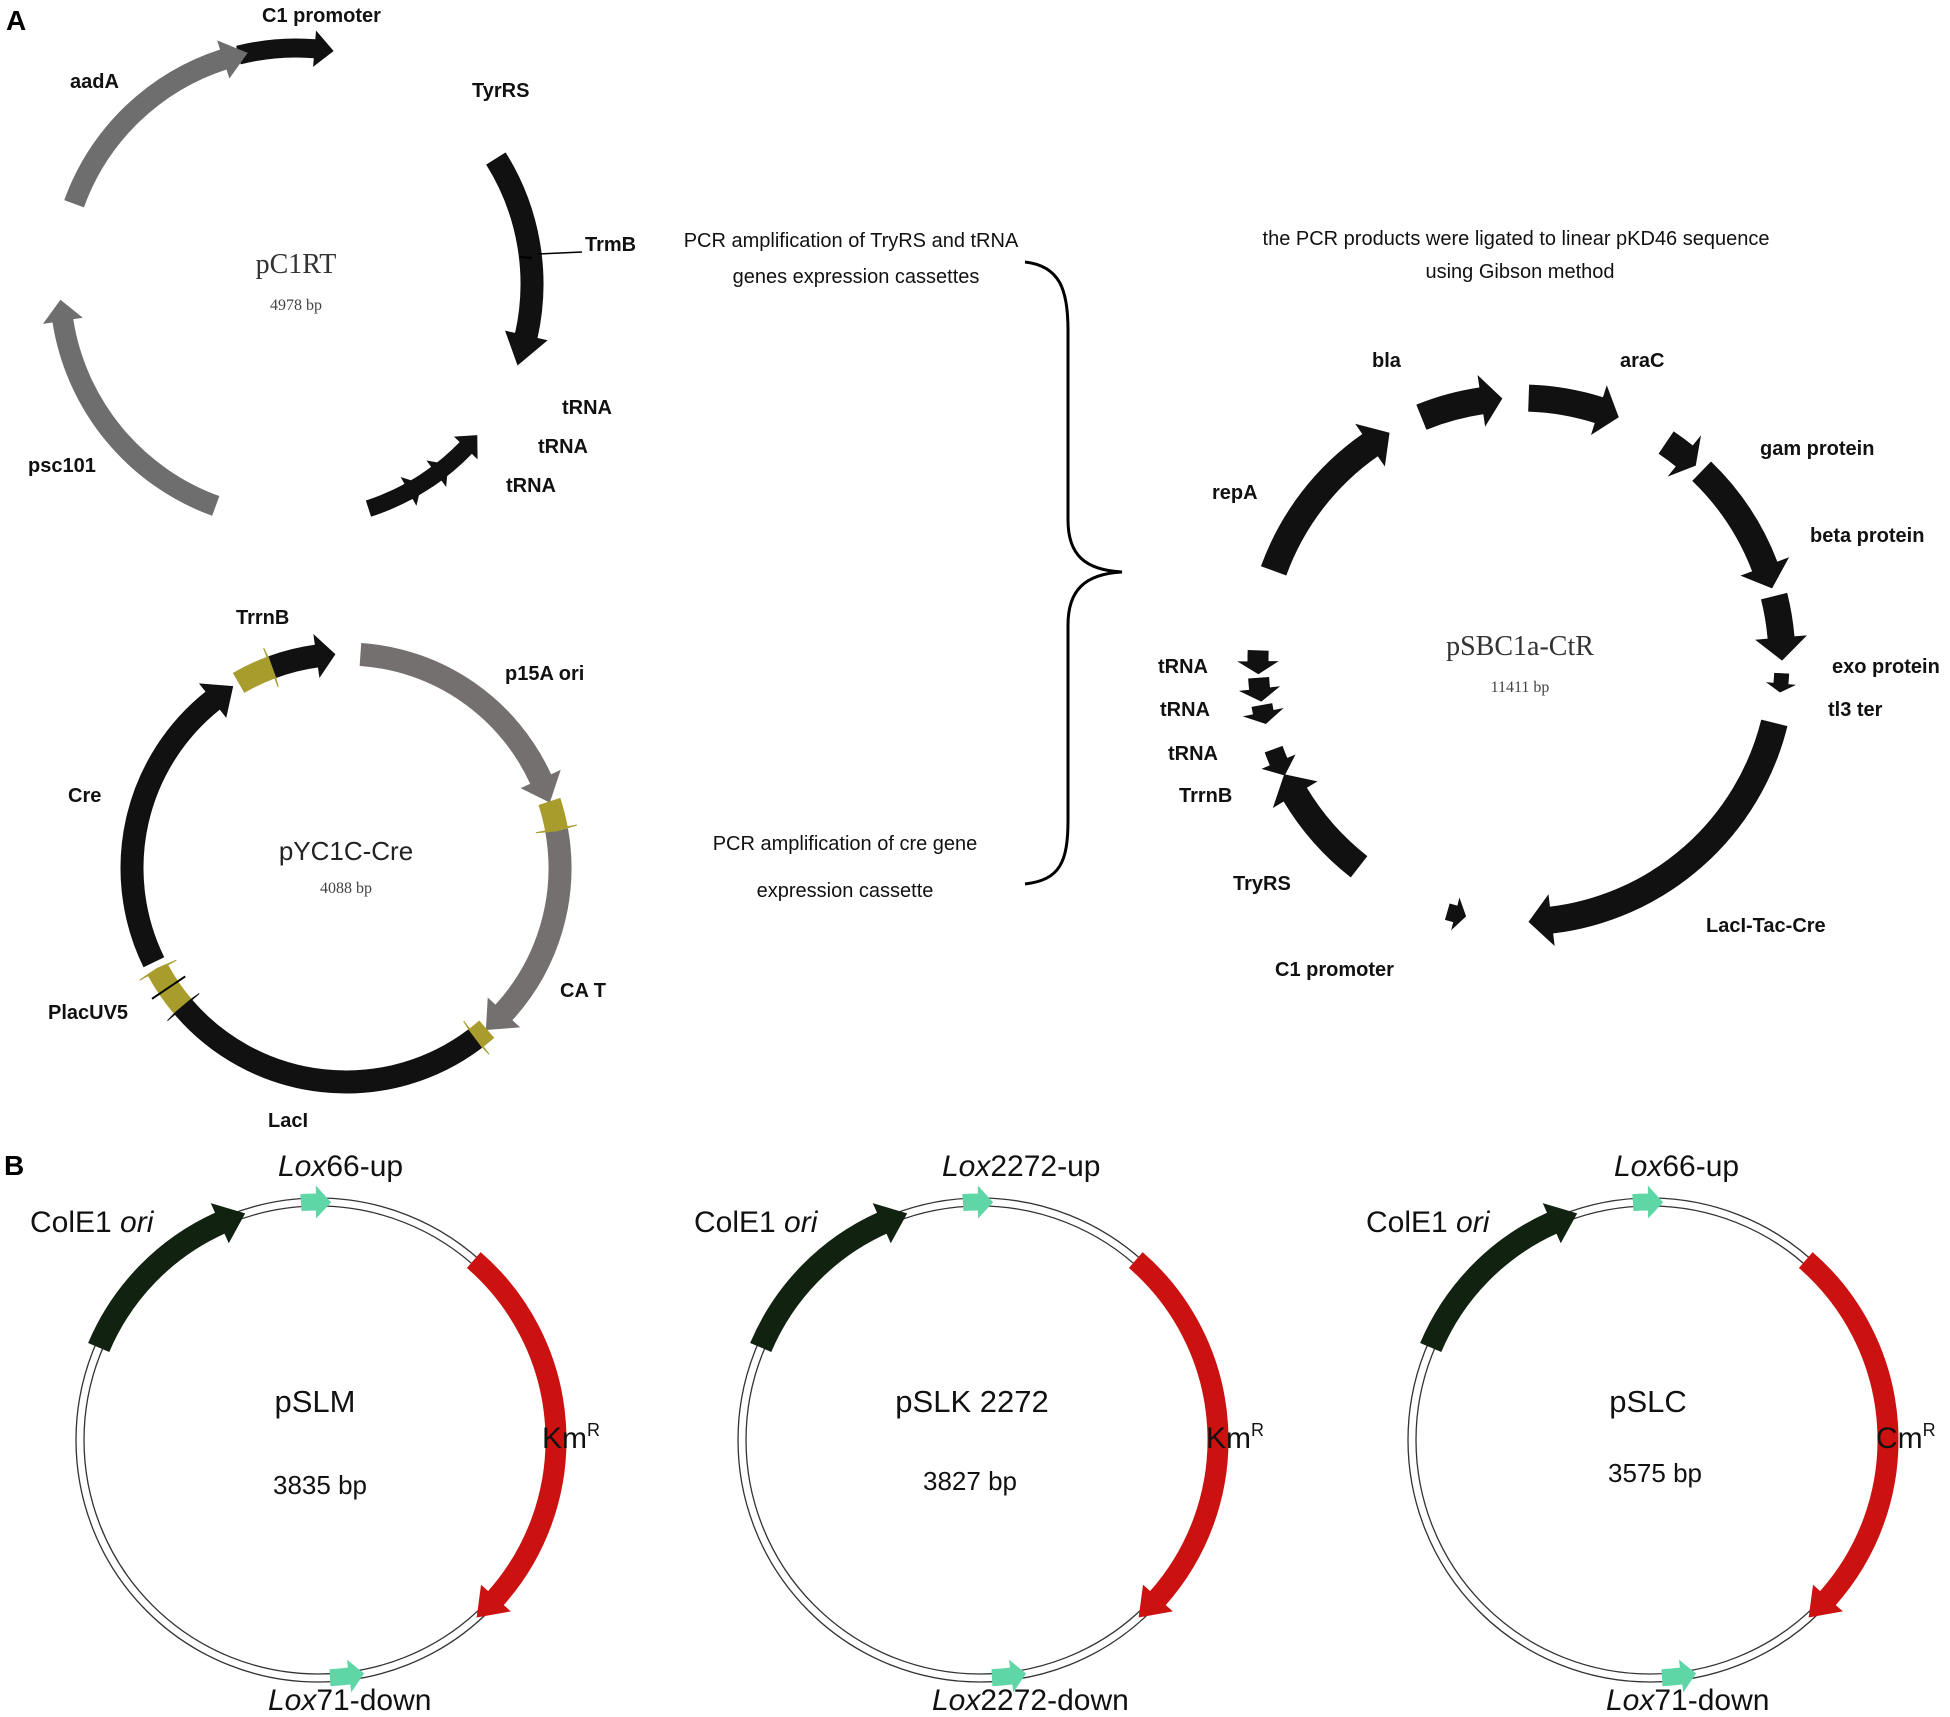 This screenshot has width=1950, height=1717. I want to click on psbc-arac-arrow, so click(1573, 410).